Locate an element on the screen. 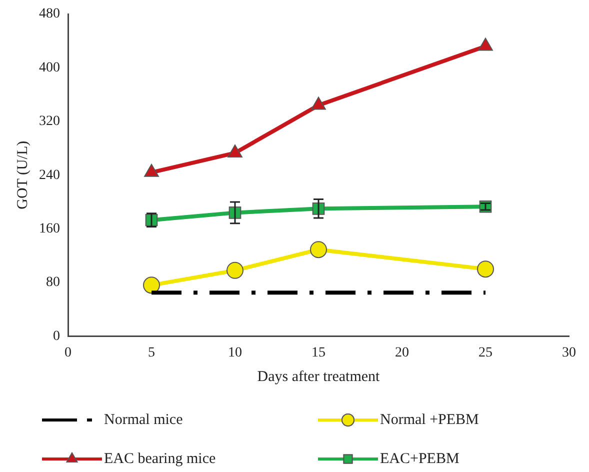 The height and width of the screenshot is (472, 589). y-tick-label: 80 is located at coordinates (53, 282).